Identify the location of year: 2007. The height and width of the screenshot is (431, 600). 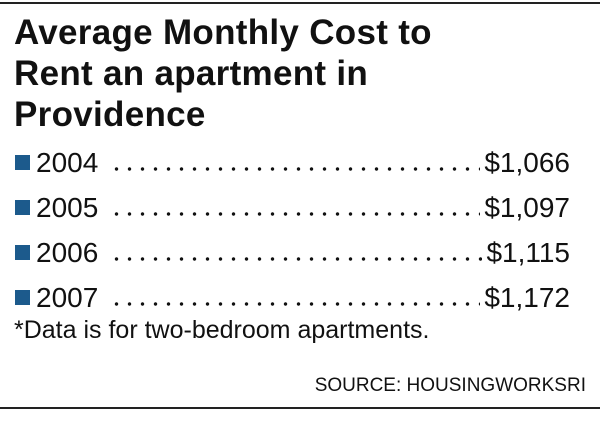
(67, 297).